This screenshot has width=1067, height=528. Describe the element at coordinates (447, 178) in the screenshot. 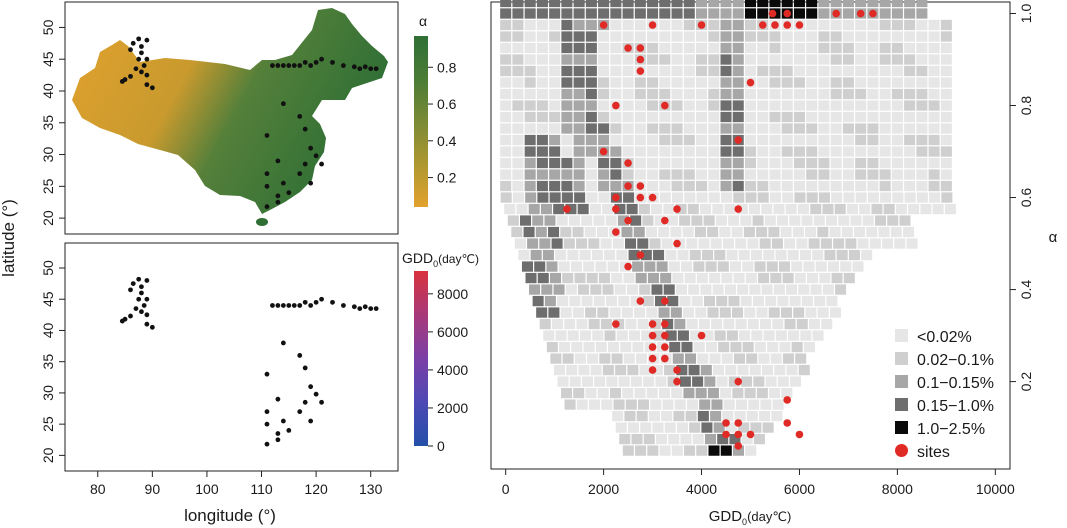

I see `alpha-colorbar-tick-label: 0.2` at that location.